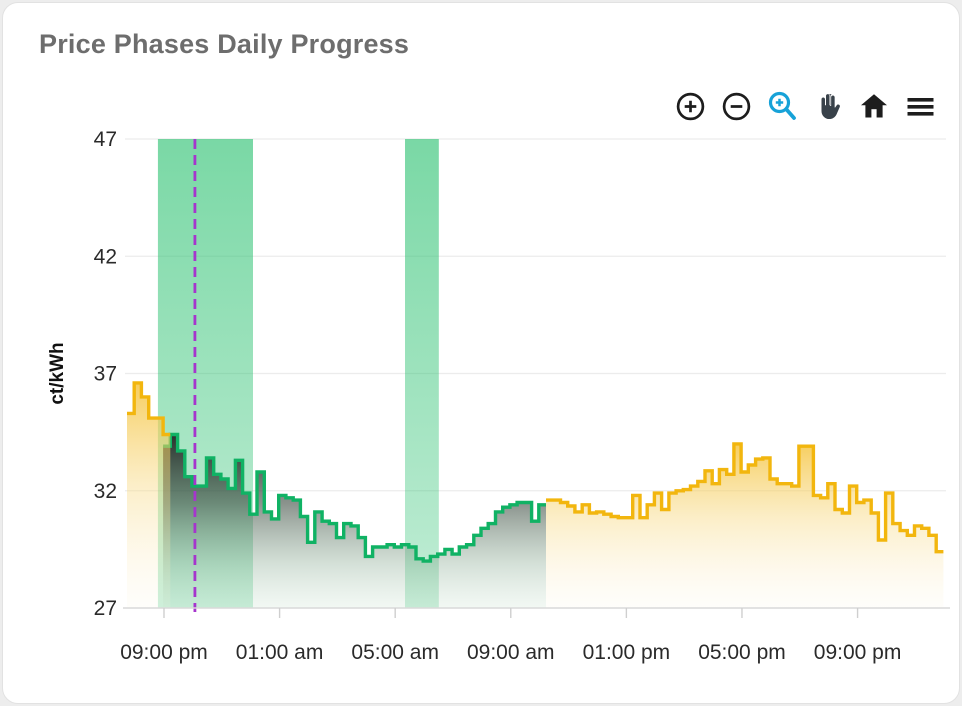  Describe the element at coordinates (105, 256) in the screenshot. I see `y-tick-label: 42` at that location.